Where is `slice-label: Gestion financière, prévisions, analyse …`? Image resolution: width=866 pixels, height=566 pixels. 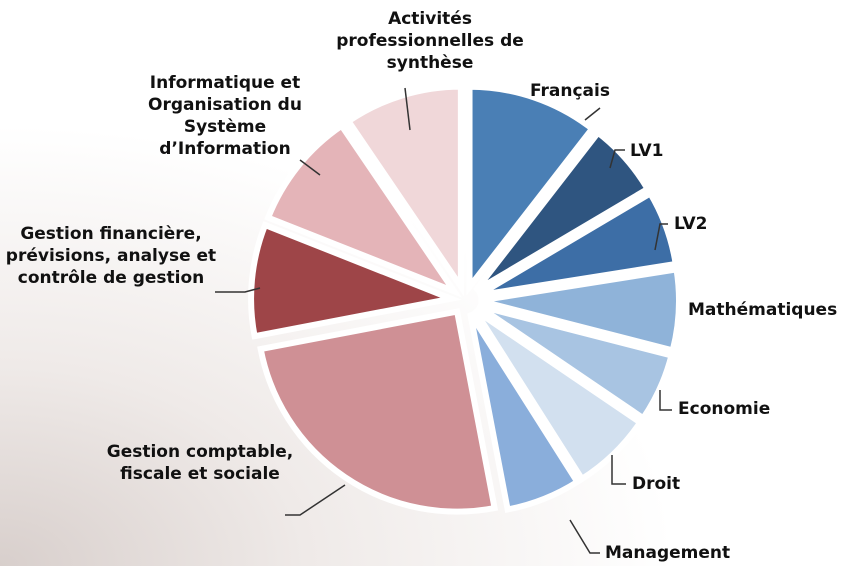 slice-label: Gestion financière, prévisions, analyse … is located at coordinates (111, 256).